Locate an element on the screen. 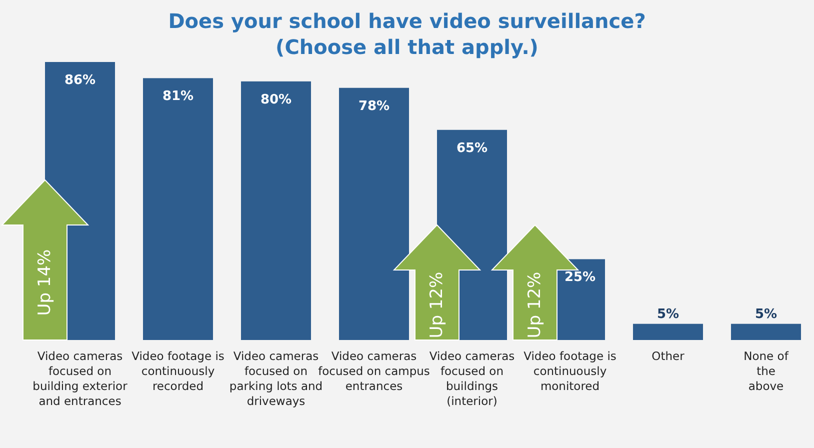 This screenshot has width=814, height=448. data-label: 80% is located at coordinates (276, 100).